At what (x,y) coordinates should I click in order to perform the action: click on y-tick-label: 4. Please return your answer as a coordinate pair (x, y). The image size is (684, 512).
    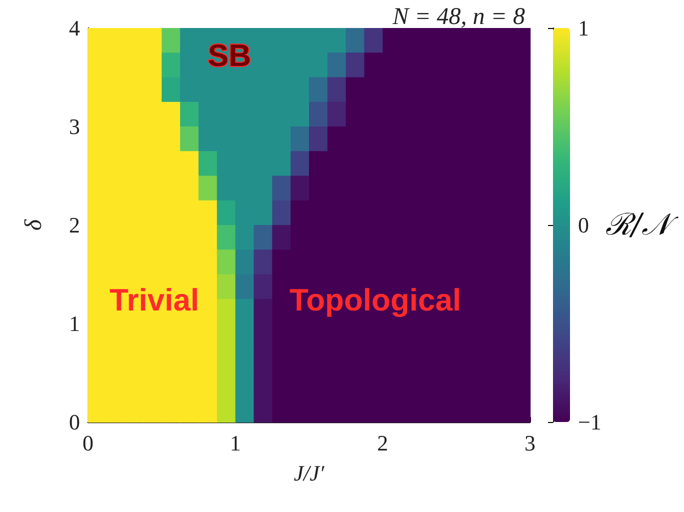
    Looking at the image, I should click on (74, 28).